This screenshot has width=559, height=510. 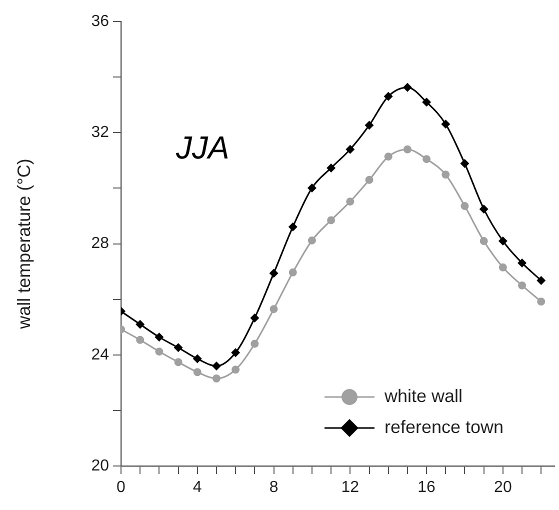 I want to click on x-tick-label: 8, so click(x=273, y=487).